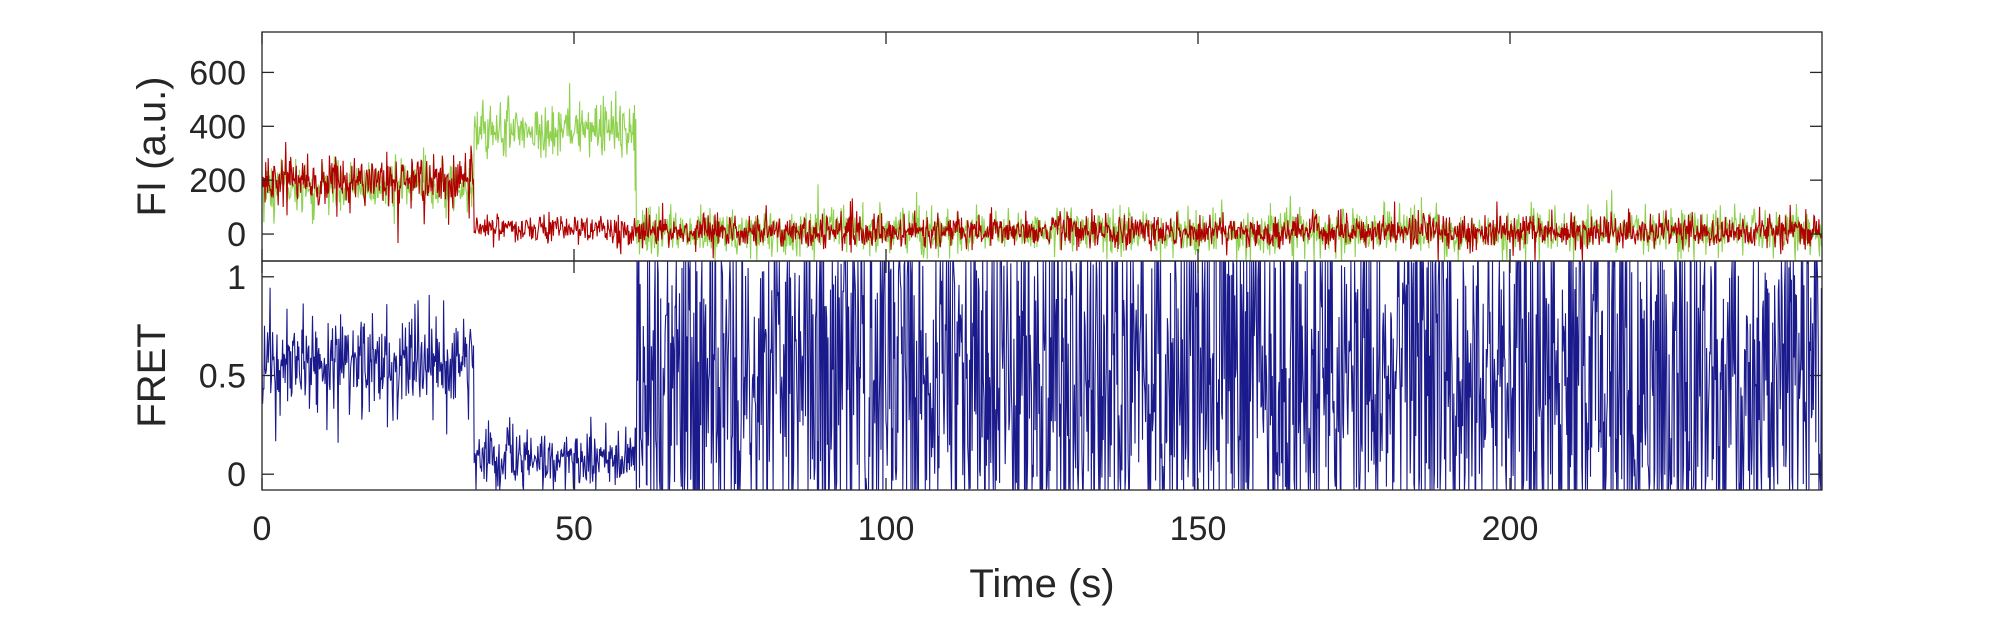  Describe the element at coordinates (152, 146) in the screenshot. I see `fluorescence-y-axis-label: FI (a.u.)` at that location.